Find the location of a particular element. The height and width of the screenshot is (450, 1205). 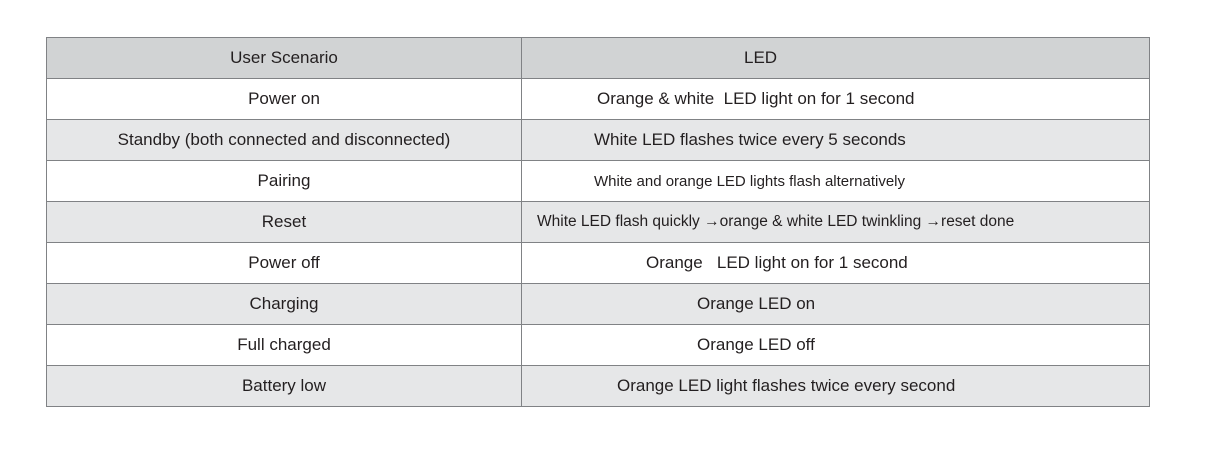

led-cell: Orange & white LED light on for 1 second is located at coordinates (835, 99).